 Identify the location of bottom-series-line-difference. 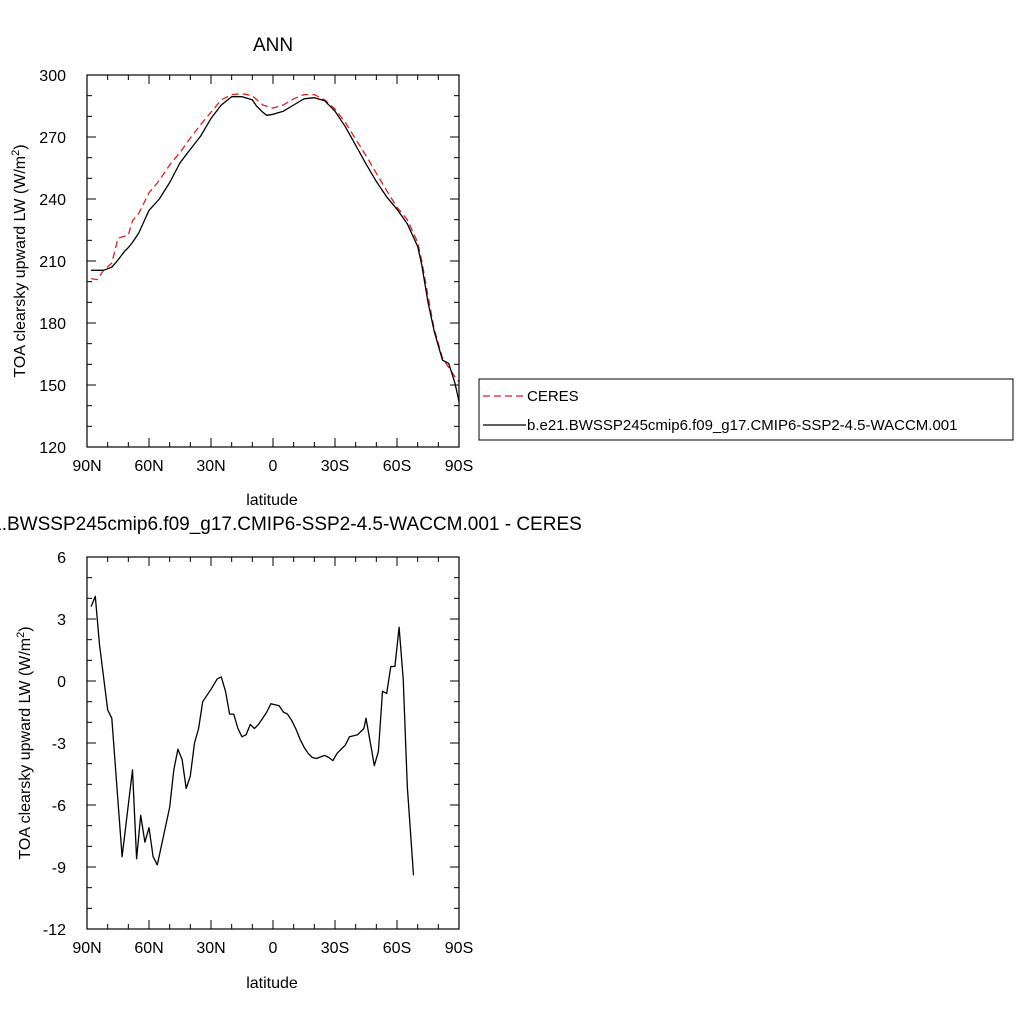
(252, 735).